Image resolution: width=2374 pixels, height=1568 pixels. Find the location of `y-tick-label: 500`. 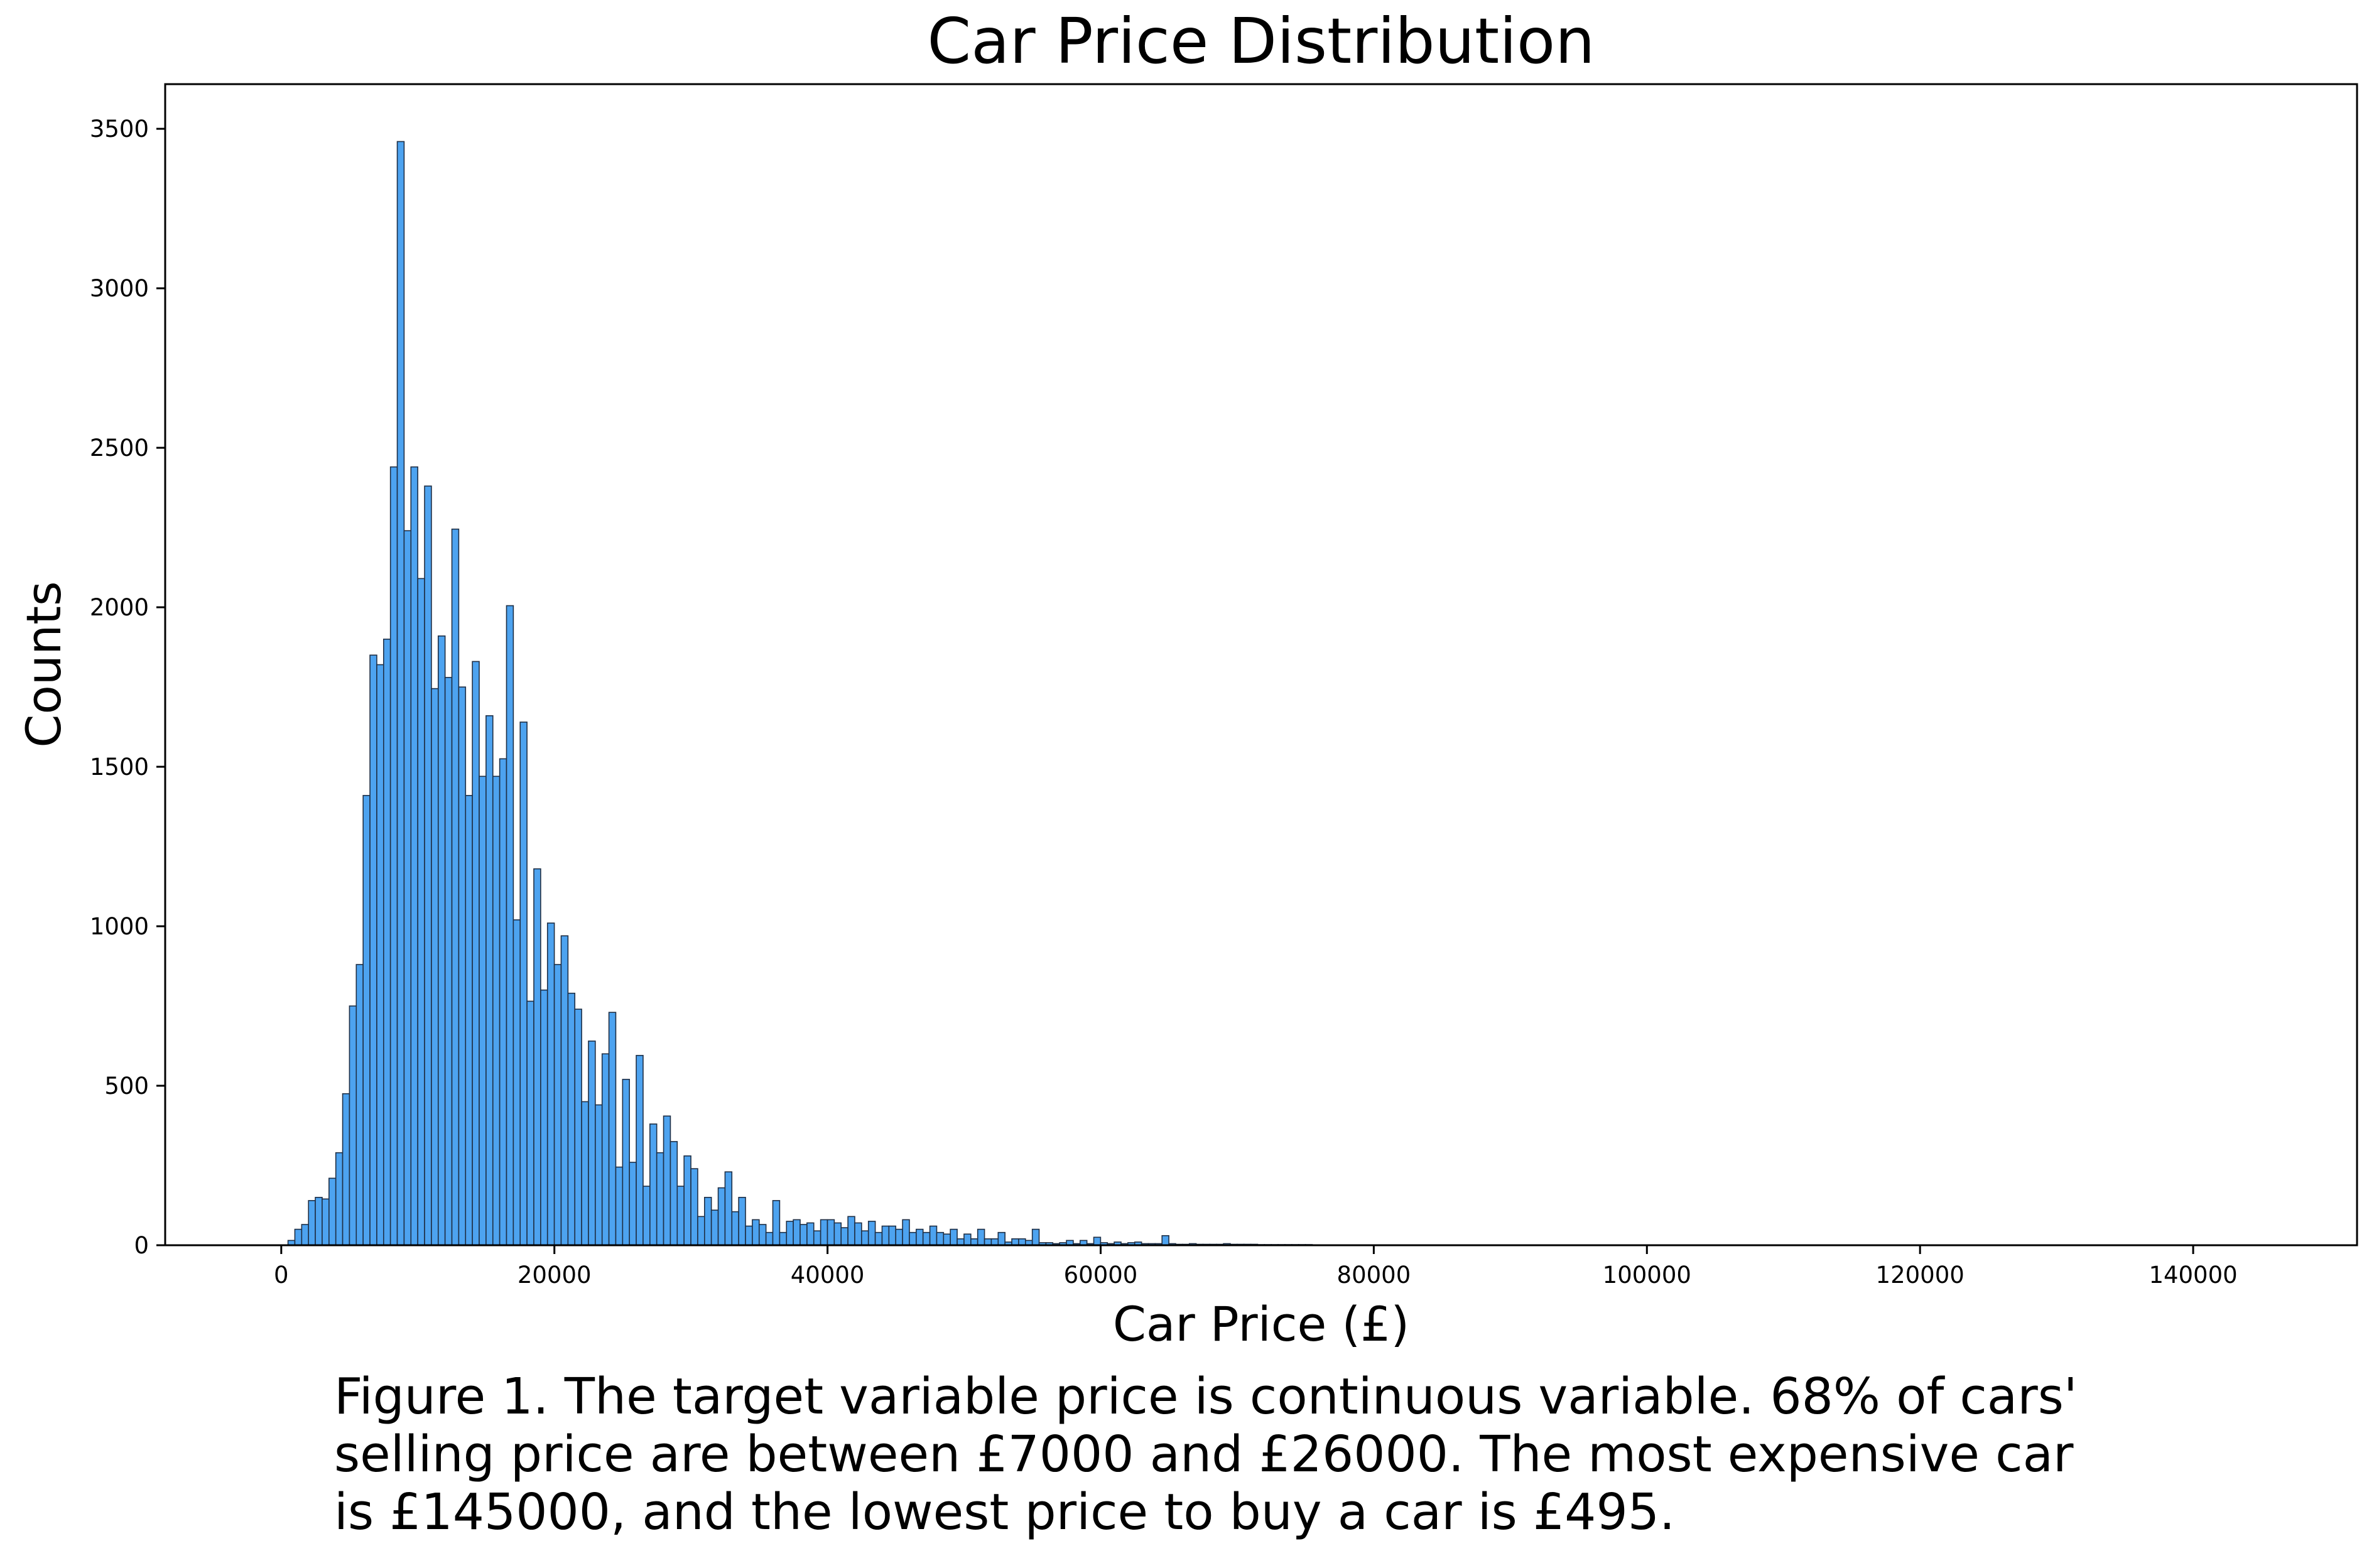

y-tick-label: 500 is located at coordinates (127, 1086).